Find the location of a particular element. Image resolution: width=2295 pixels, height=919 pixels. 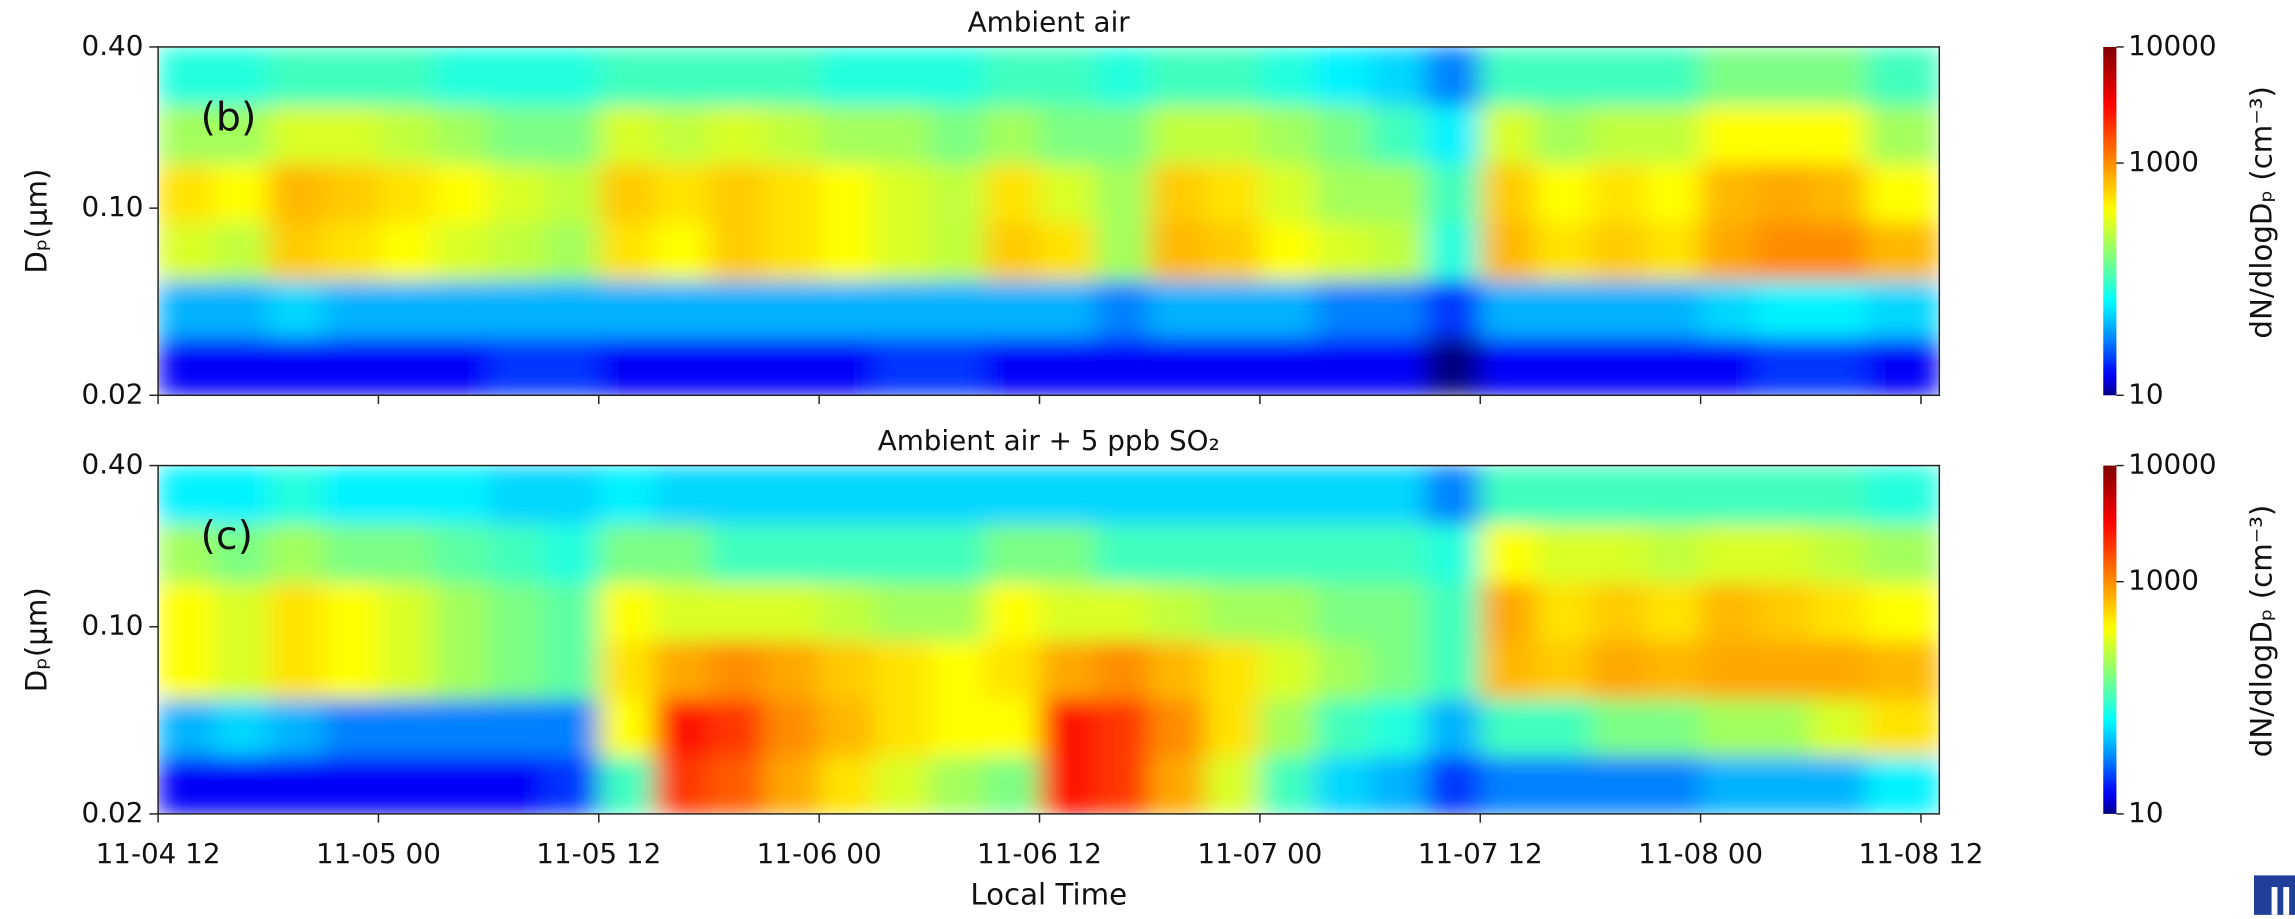

chart-title: Ambient air is located at coordinates (1049, 22).